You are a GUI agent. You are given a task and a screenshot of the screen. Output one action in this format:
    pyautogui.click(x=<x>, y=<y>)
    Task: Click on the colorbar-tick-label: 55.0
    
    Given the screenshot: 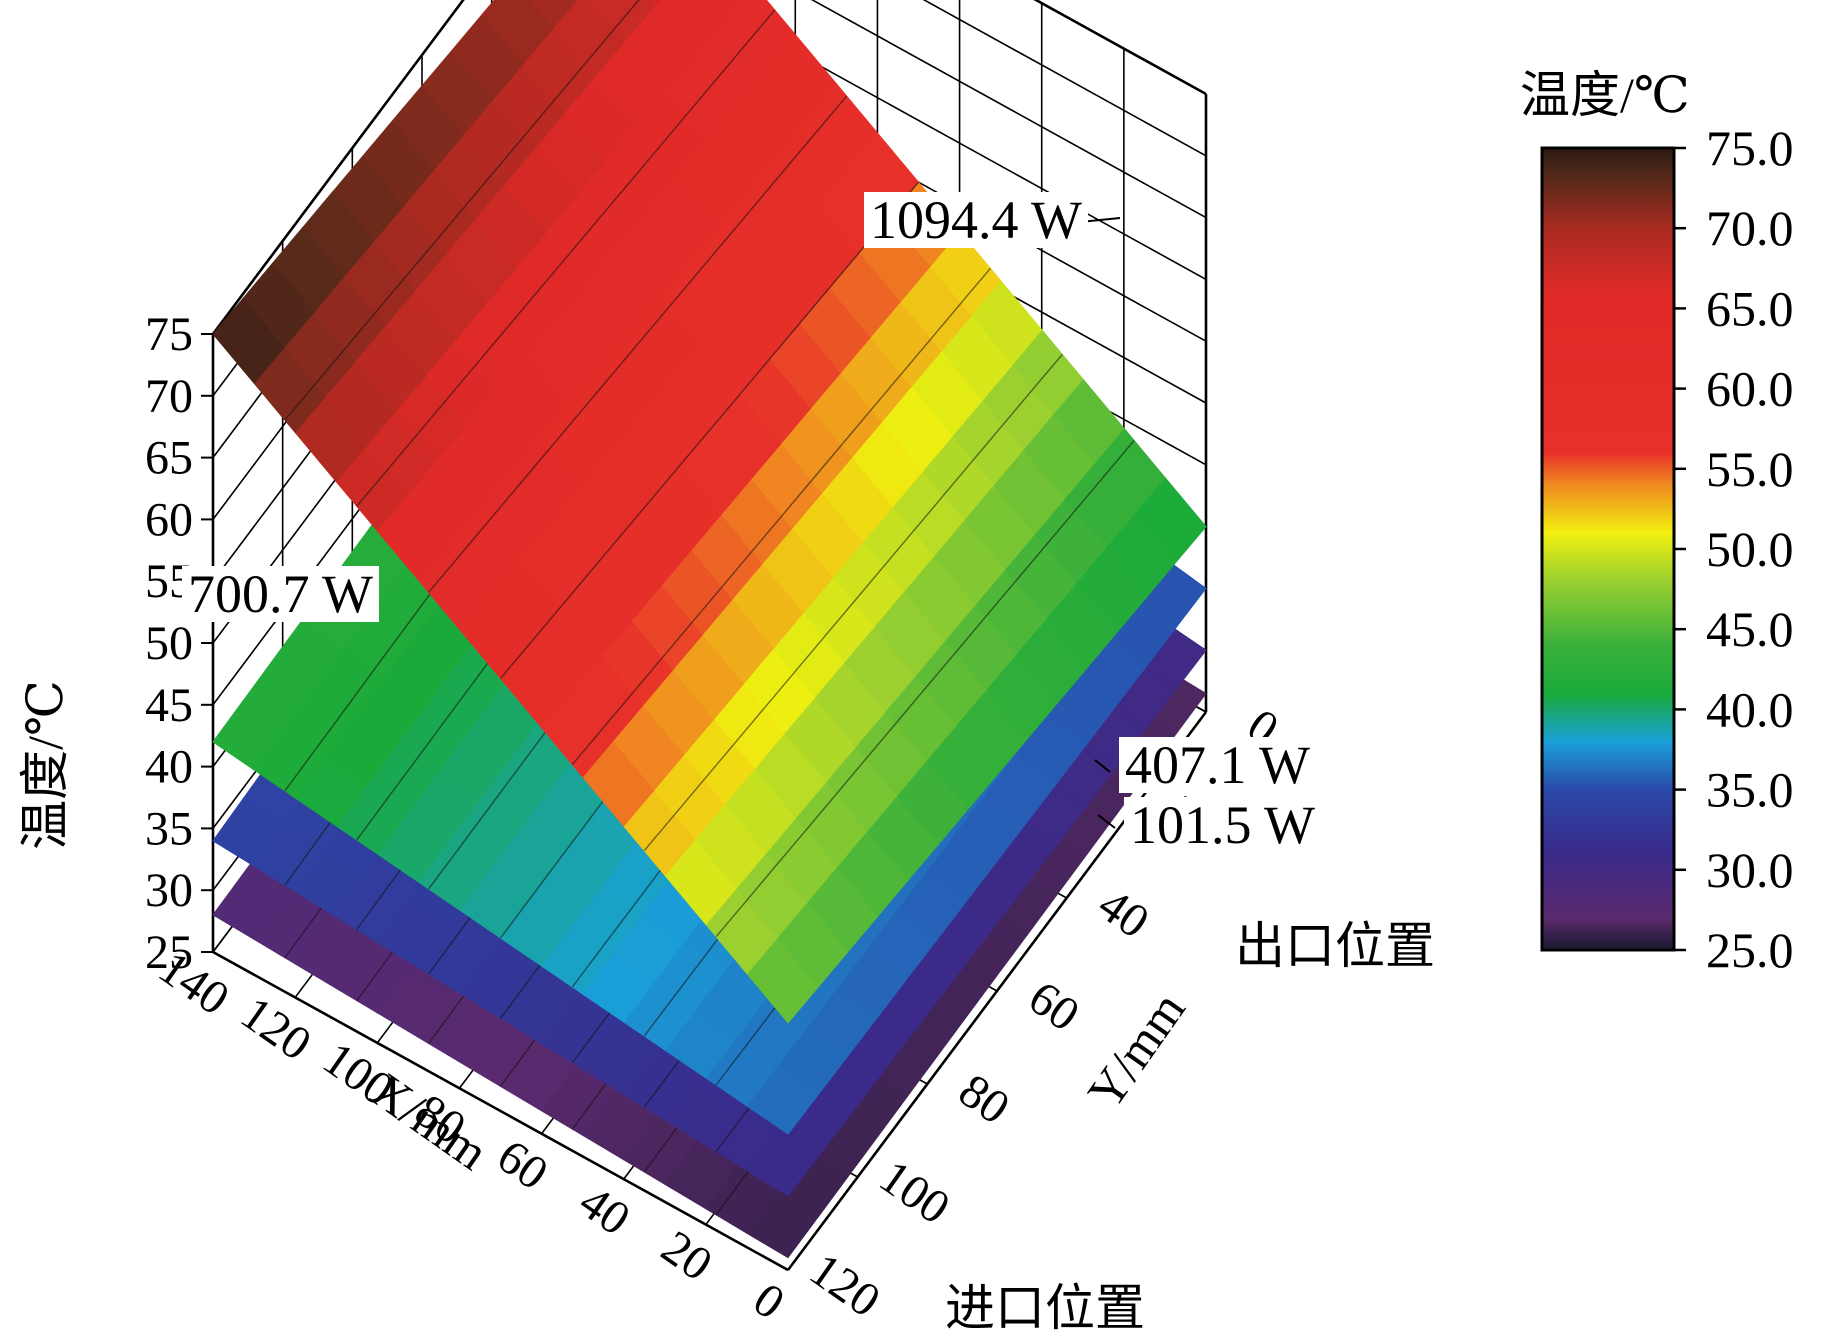 What is the action you would take?
    pyautogui.click(x=1750, y=469)
    